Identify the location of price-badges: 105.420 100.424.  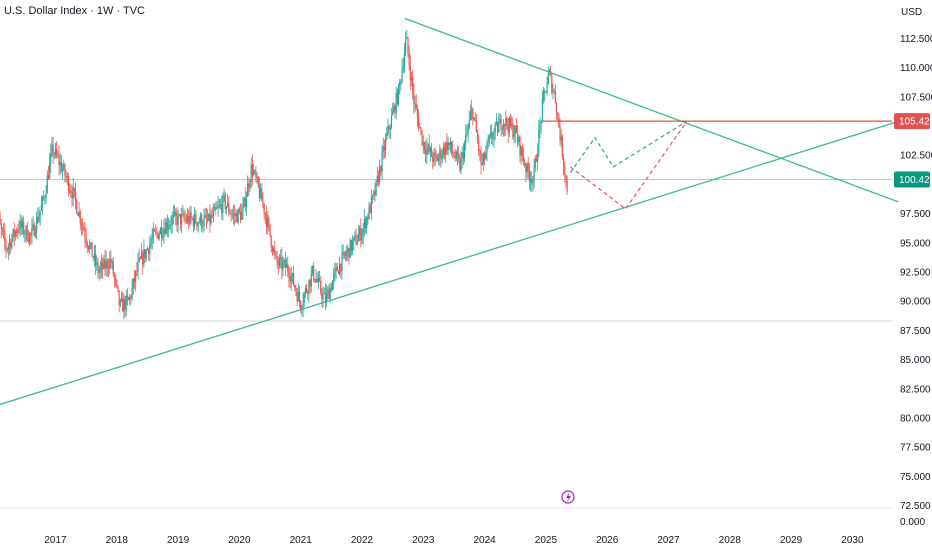
(913, 150).